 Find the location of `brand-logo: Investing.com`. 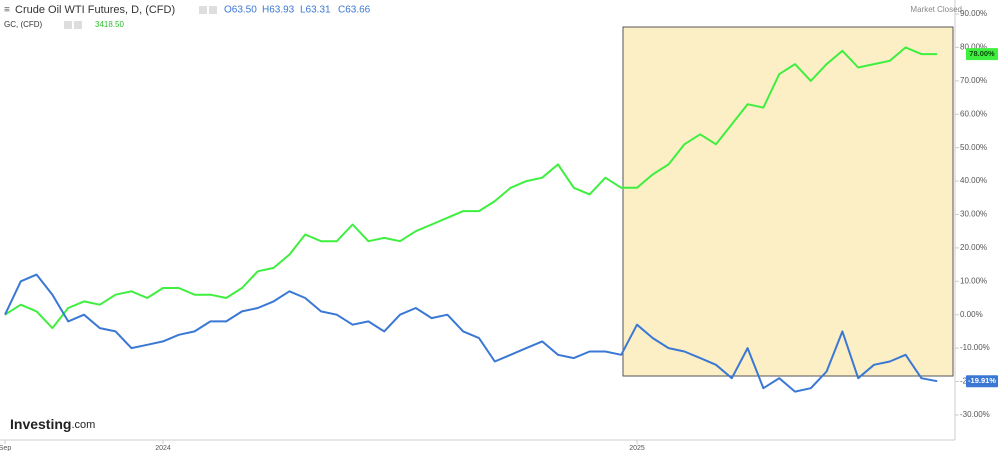

brand-logo: Investing.com is located at coordinates (52, 424).